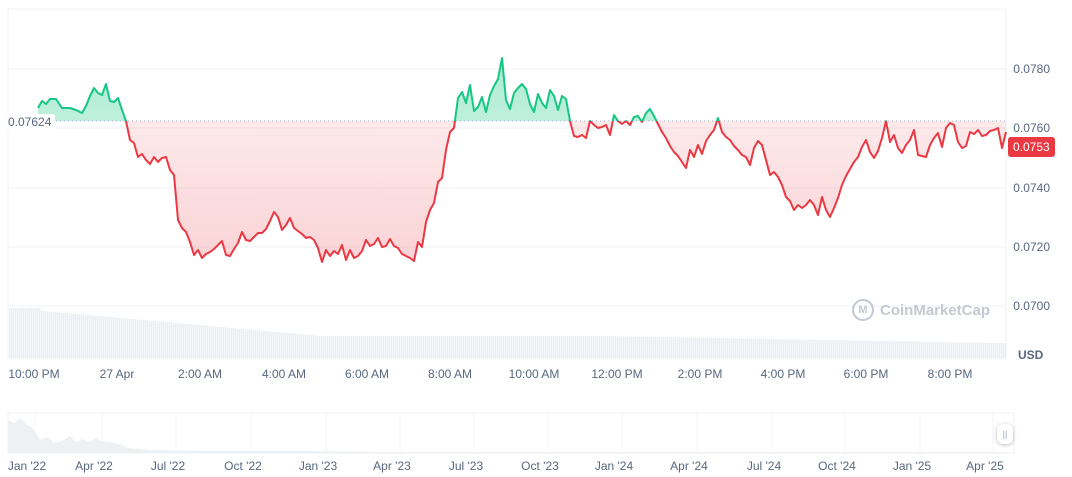 The height and width of the screenshot is (477, 1072). What do you see at coordinates (243, 466) in the screenshot?
I see `navigator-tick-label: Oct '22` at bounding box center [243, 466].